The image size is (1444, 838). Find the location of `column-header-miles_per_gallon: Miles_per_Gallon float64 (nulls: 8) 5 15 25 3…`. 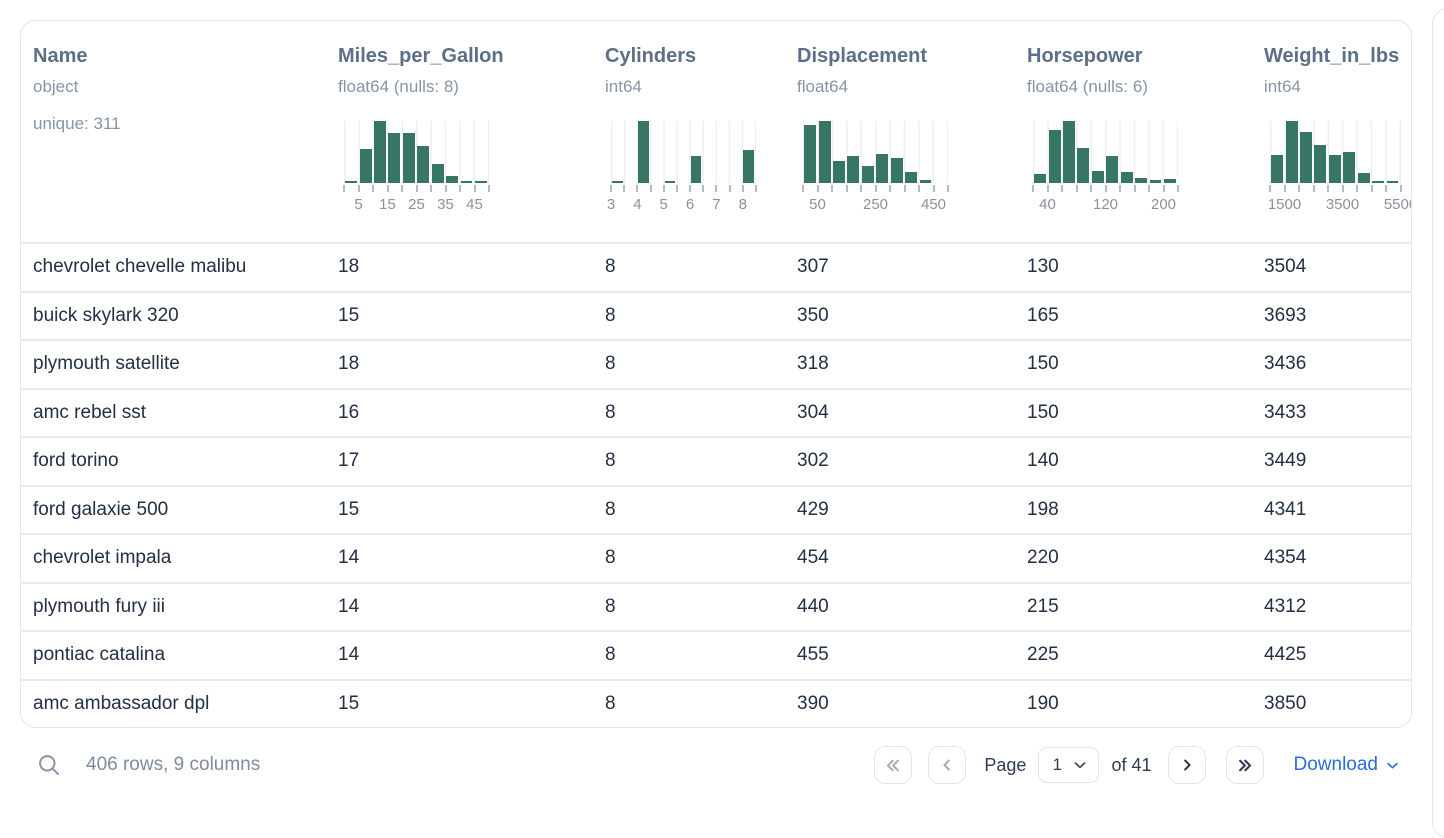

column-header-miles_per_gallon: Miles_per_Gallon float64 (nulls: 8) 5 15 25 3… is located at coordinates (471, 131).